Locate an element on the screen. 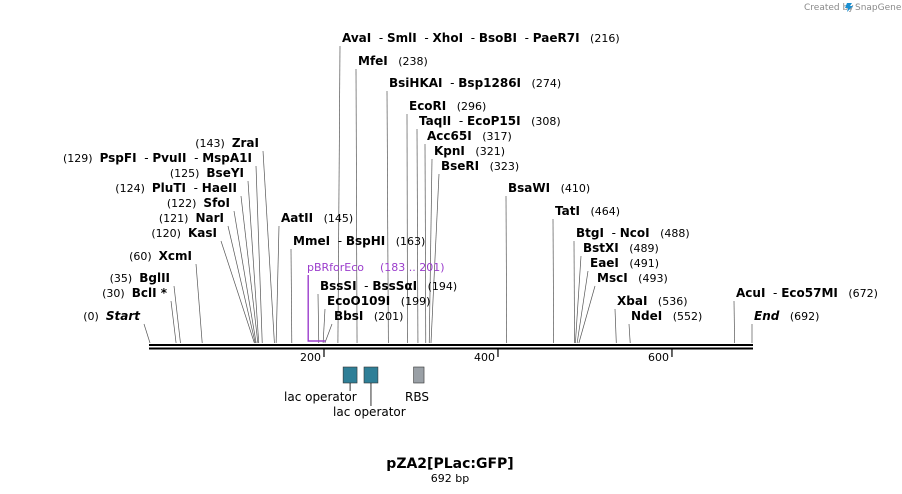 Image resolution: width=902 pixels, height=494 pixels. cut-line-bsawi is located at coordinates (506, 269).